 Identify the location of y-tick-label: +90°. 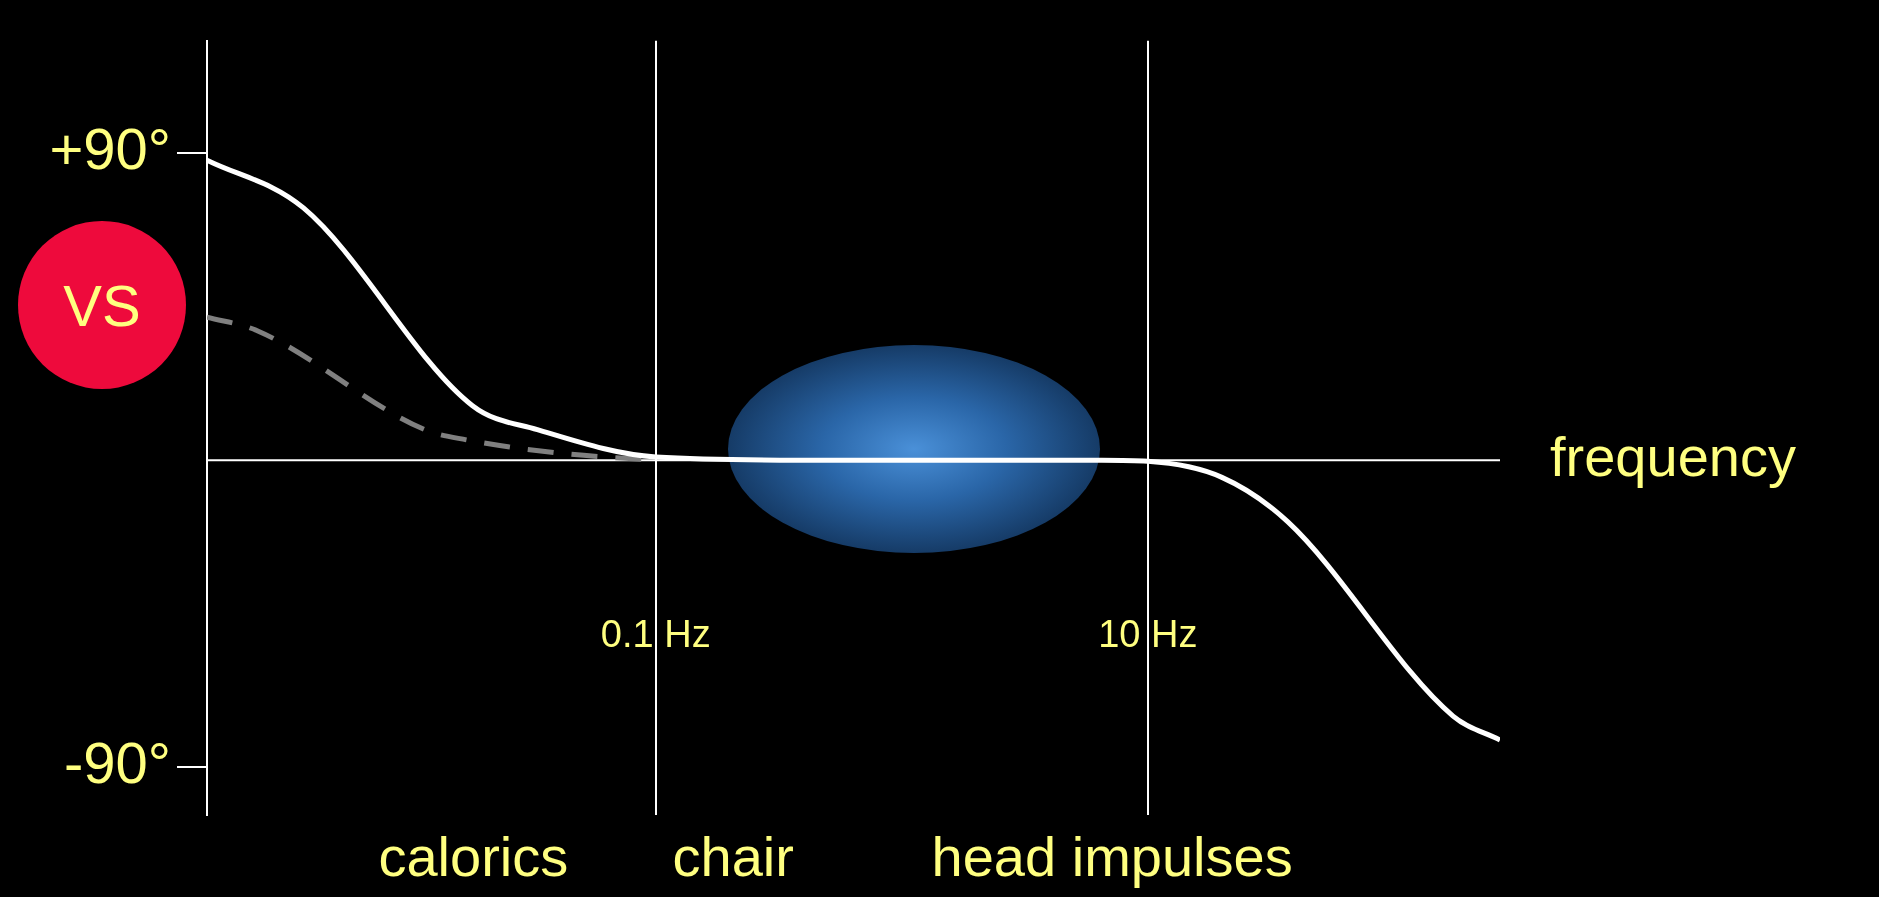
(110, 149).